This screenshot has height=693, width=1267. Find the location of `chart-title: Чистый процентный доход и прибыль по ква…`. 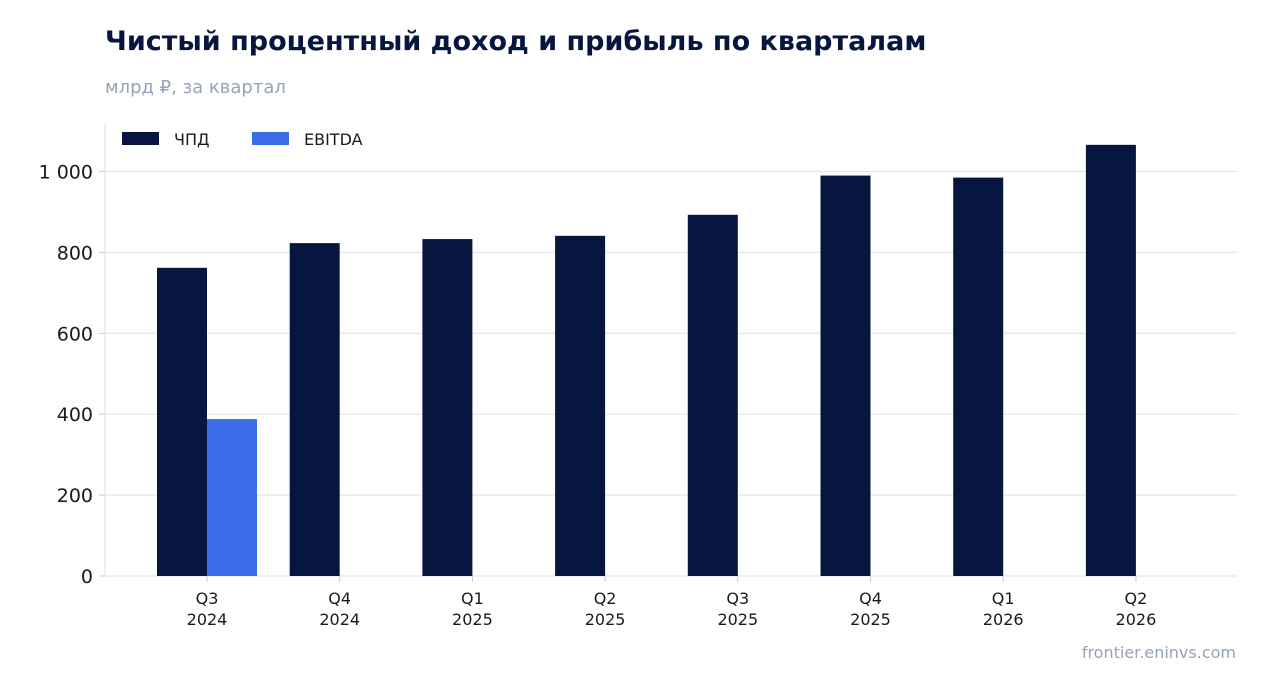

chart-title: Чистый процентный доход и прибыль по ква… is located at coordinates (516, 41).